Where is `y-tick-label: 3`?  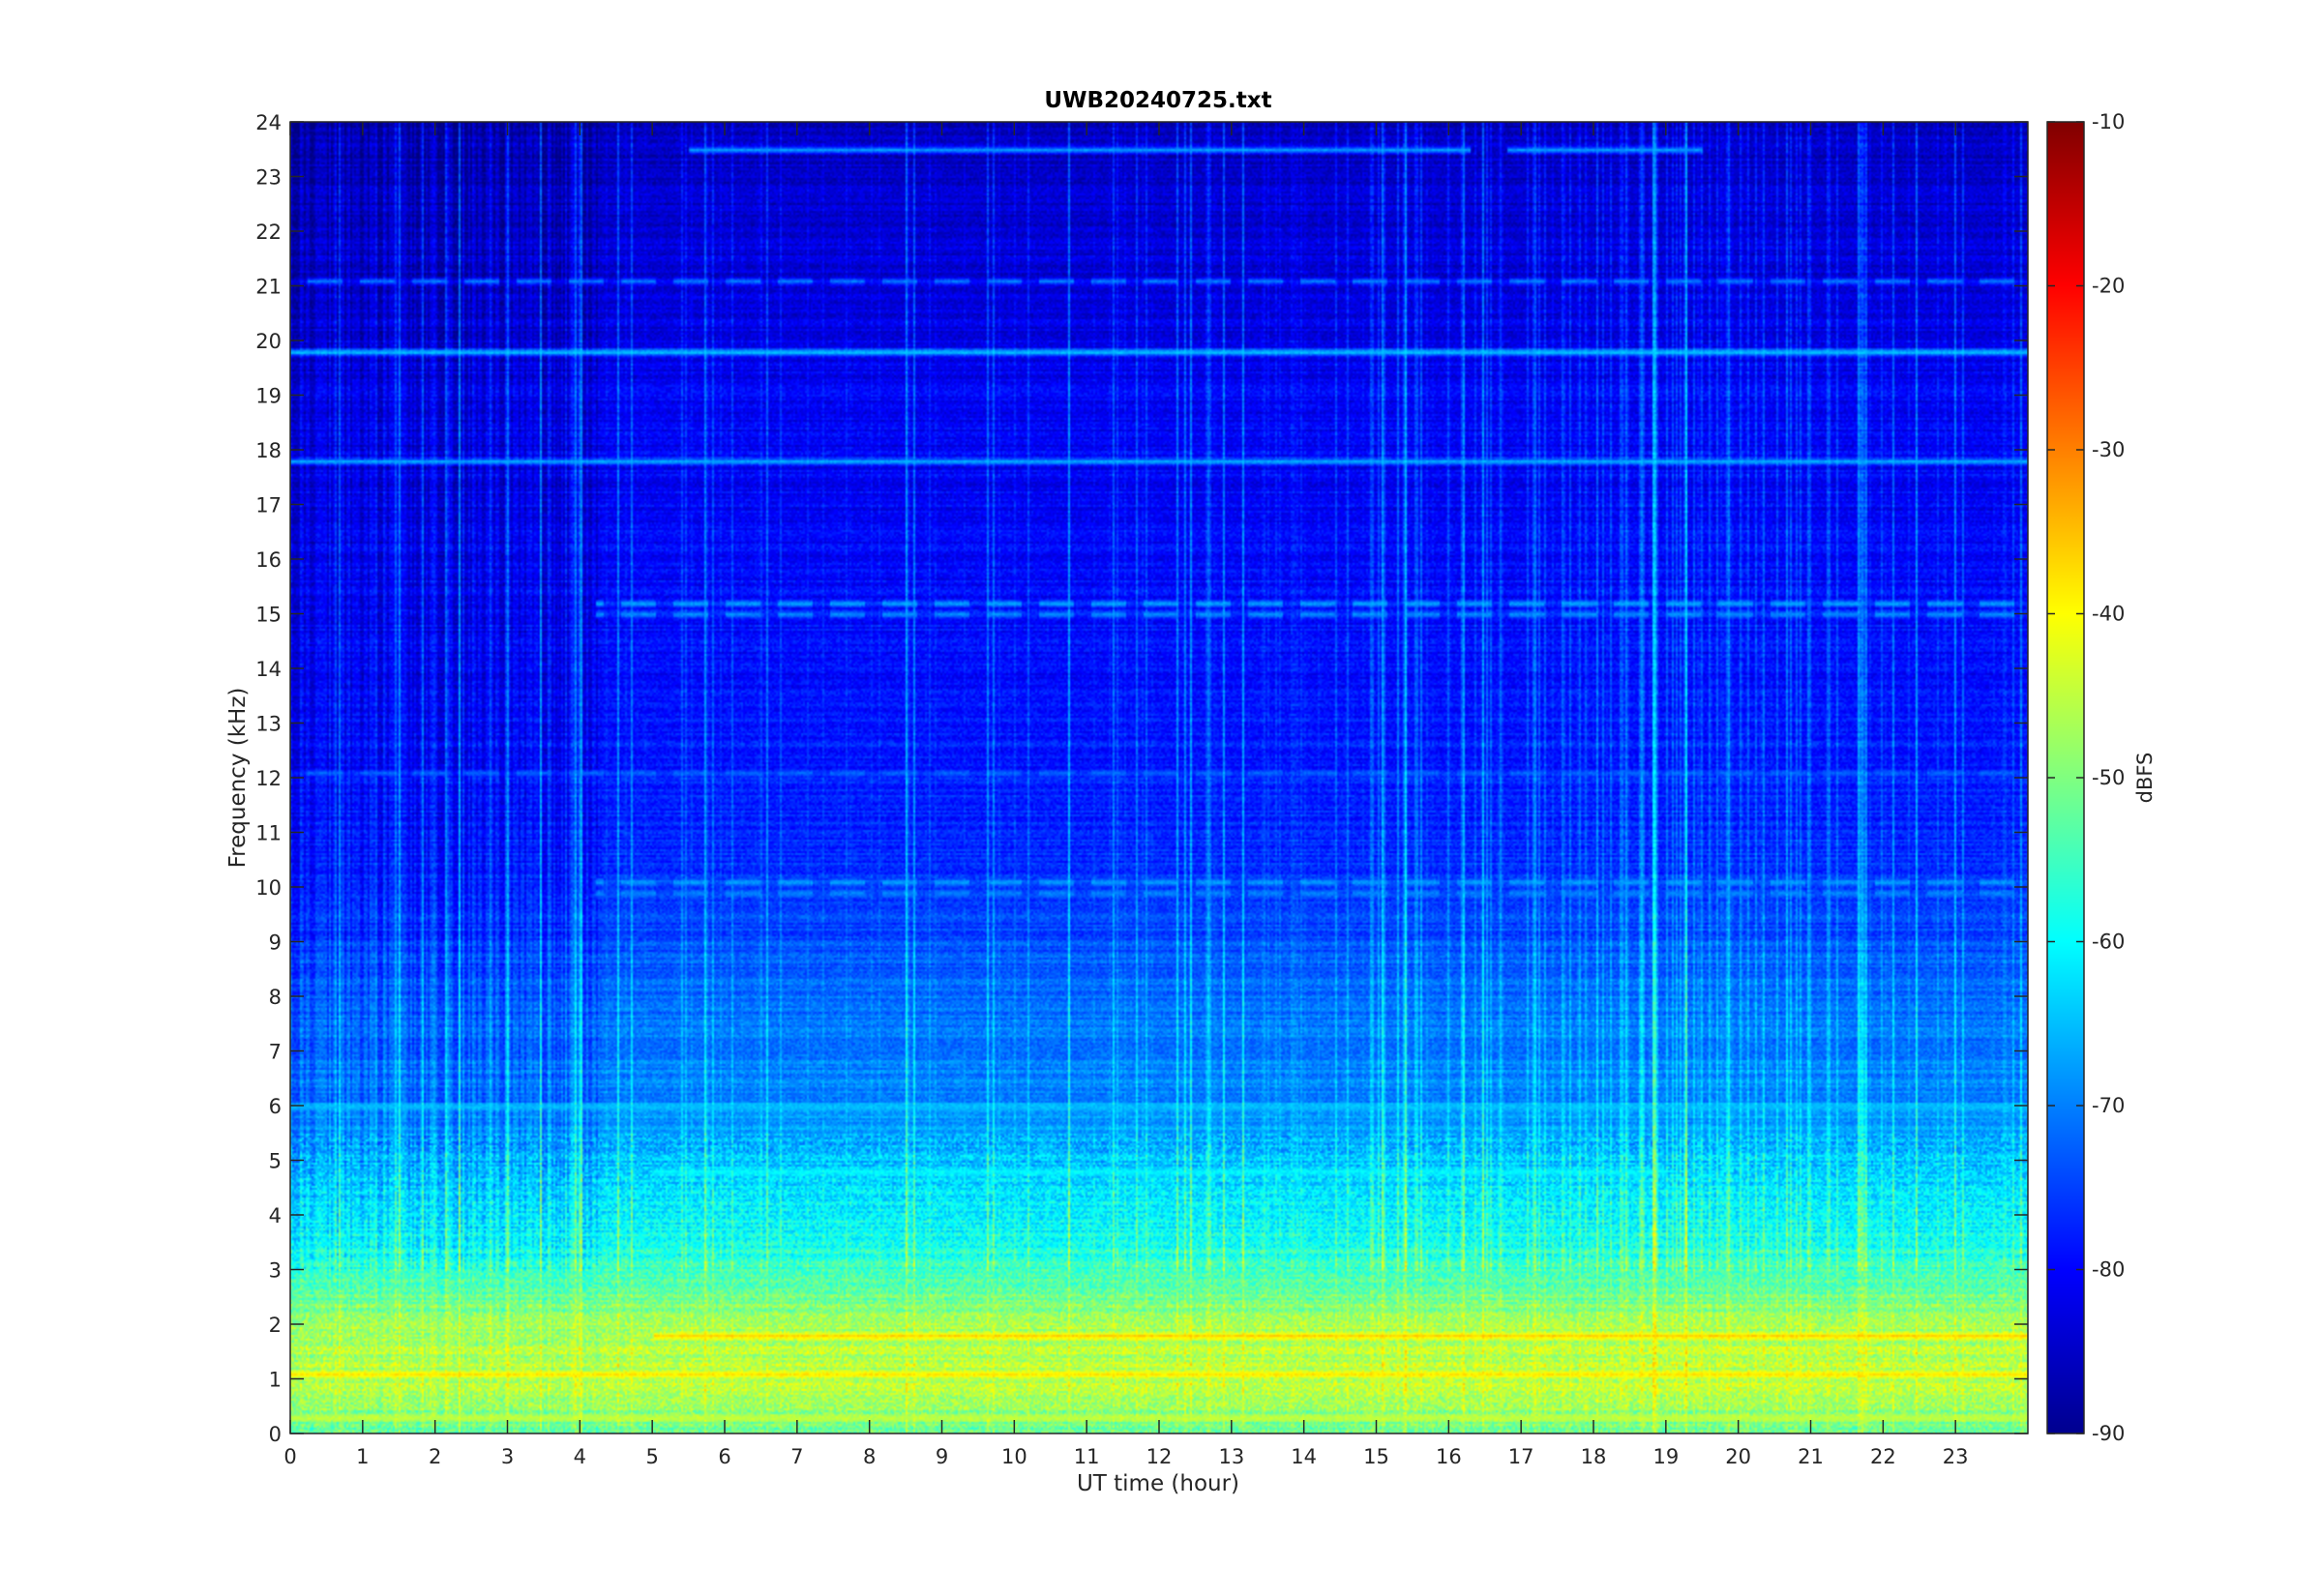
y-tick-label: 3 is located at coordinates (275, 1271).